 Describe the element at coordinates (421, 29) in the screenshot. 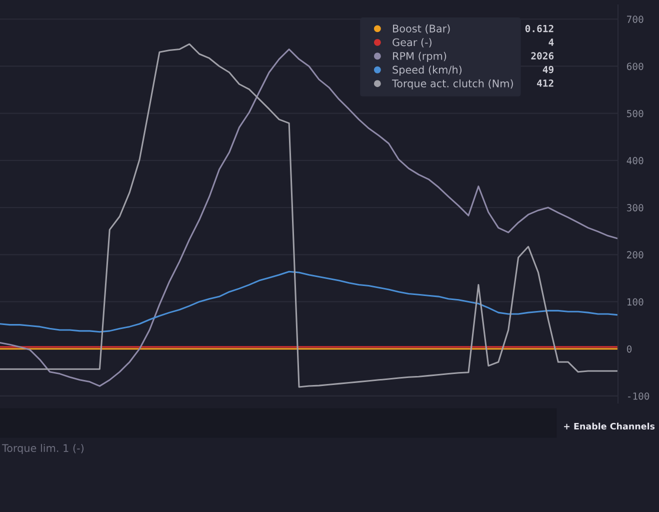

I see `legend-label: Boost (Bar)` at that location.